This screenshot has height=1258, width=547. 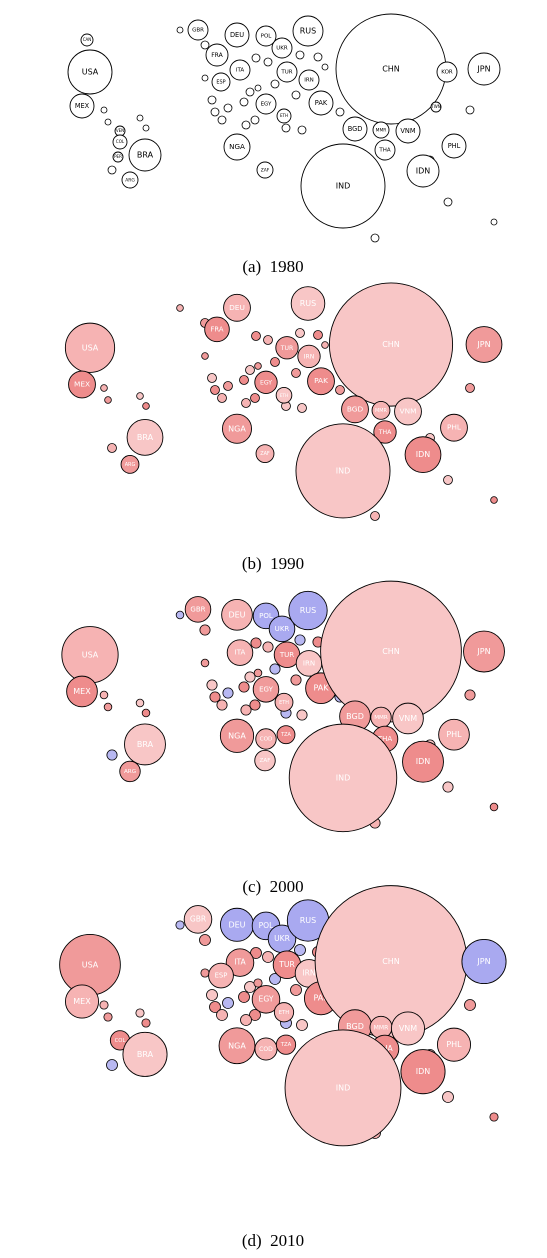 I want to click on country-label: RUS, so click(x=308, y=920).